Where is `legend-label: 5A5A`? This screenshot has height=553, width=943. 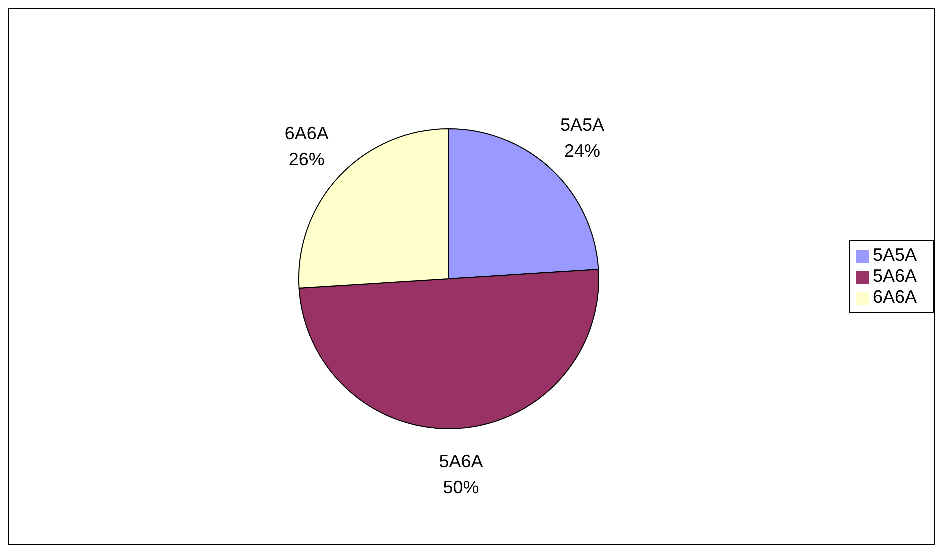 legend-label: 5A5A is located at coordinates (894, 255).